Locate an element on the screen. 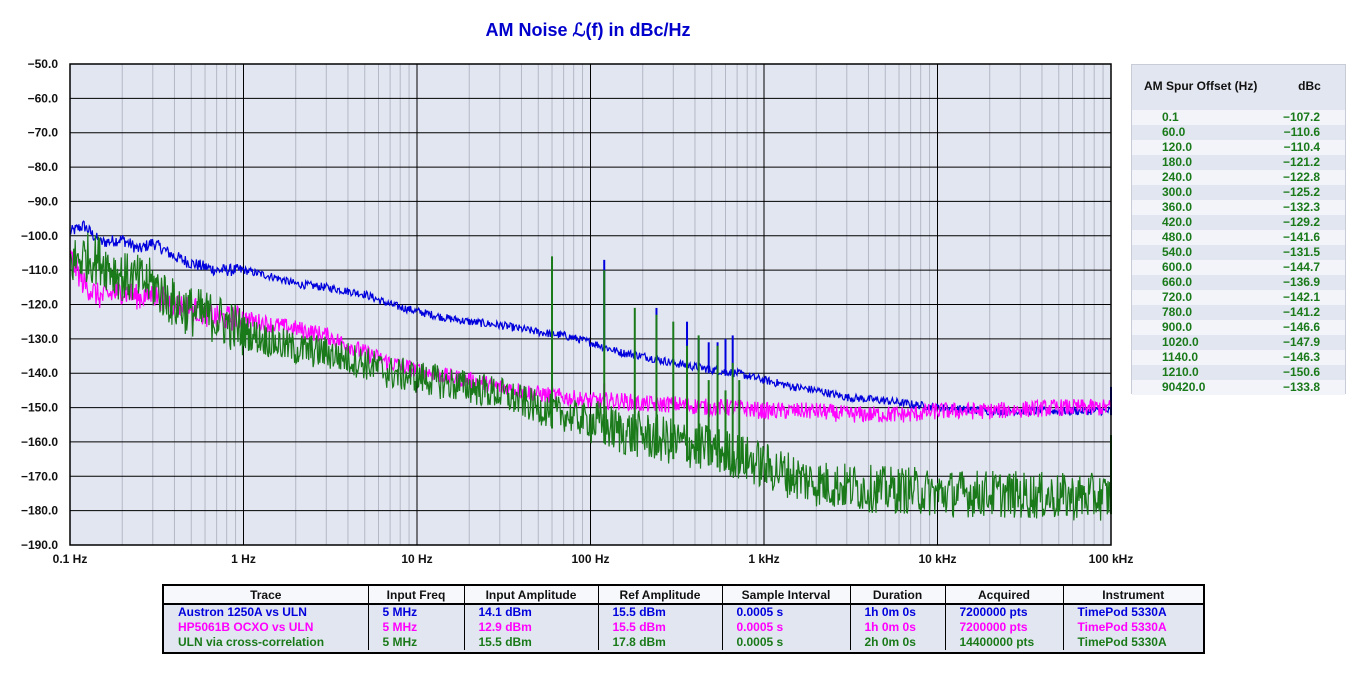 Image resolution: width=1366 pixels, height=686 pixels. spur-offset: 360.0 is located at coordinates (1177, 207).